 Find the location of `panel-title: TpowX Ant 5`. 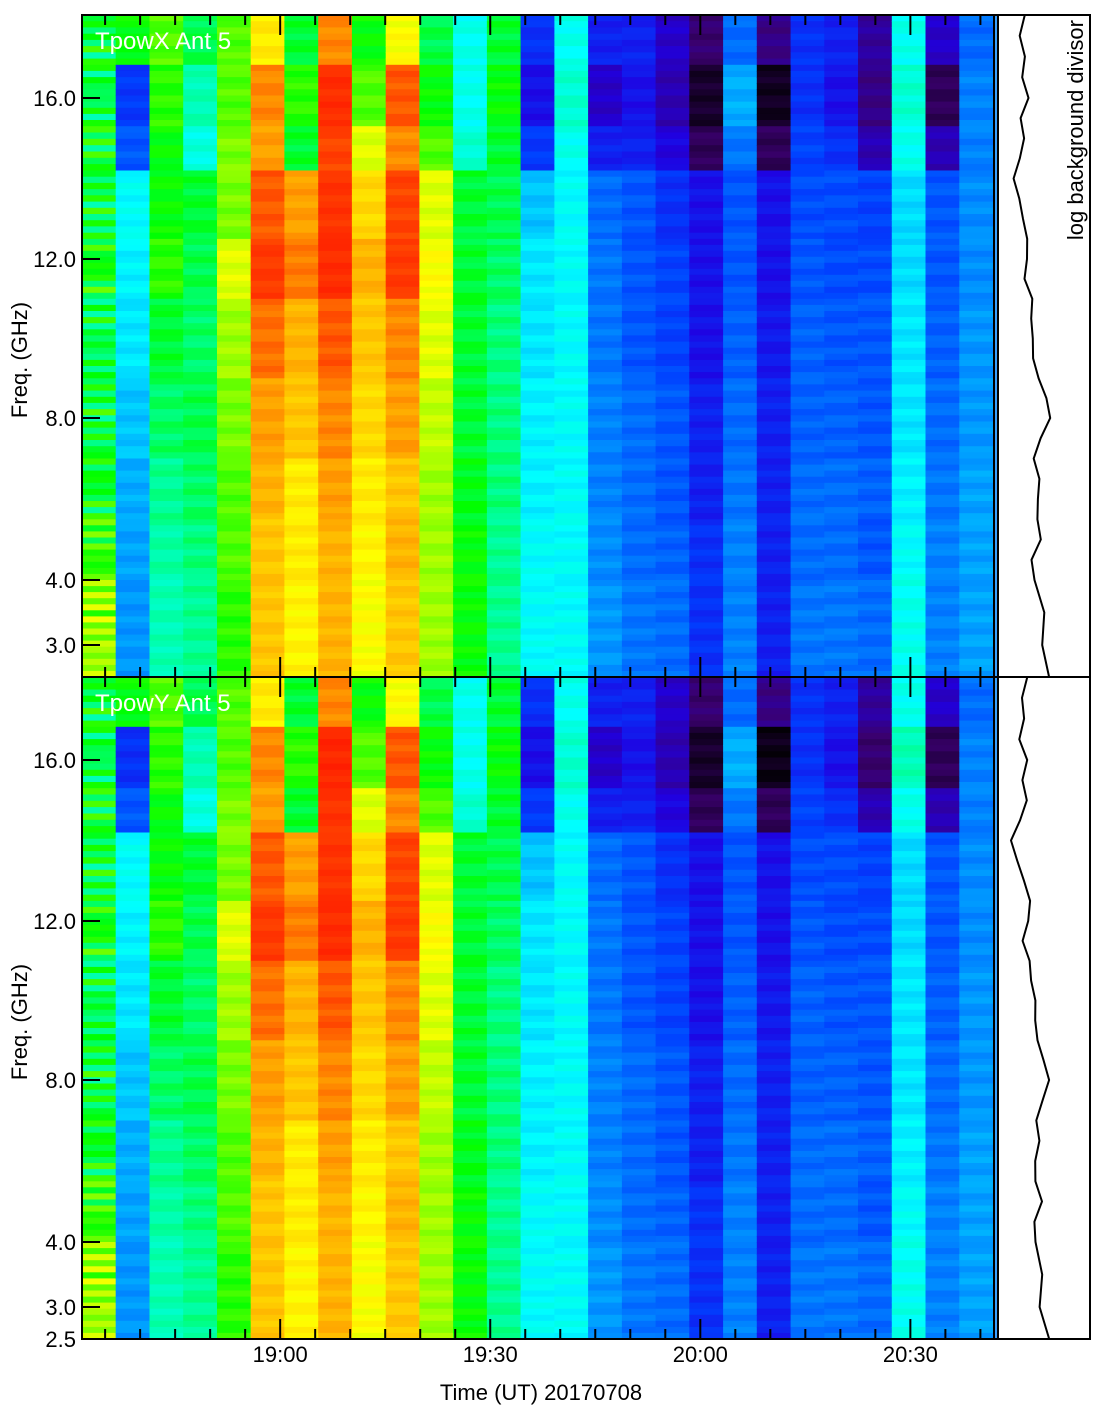

panel-title: TpowX Ant 5 is located at coordinates (163, 41).